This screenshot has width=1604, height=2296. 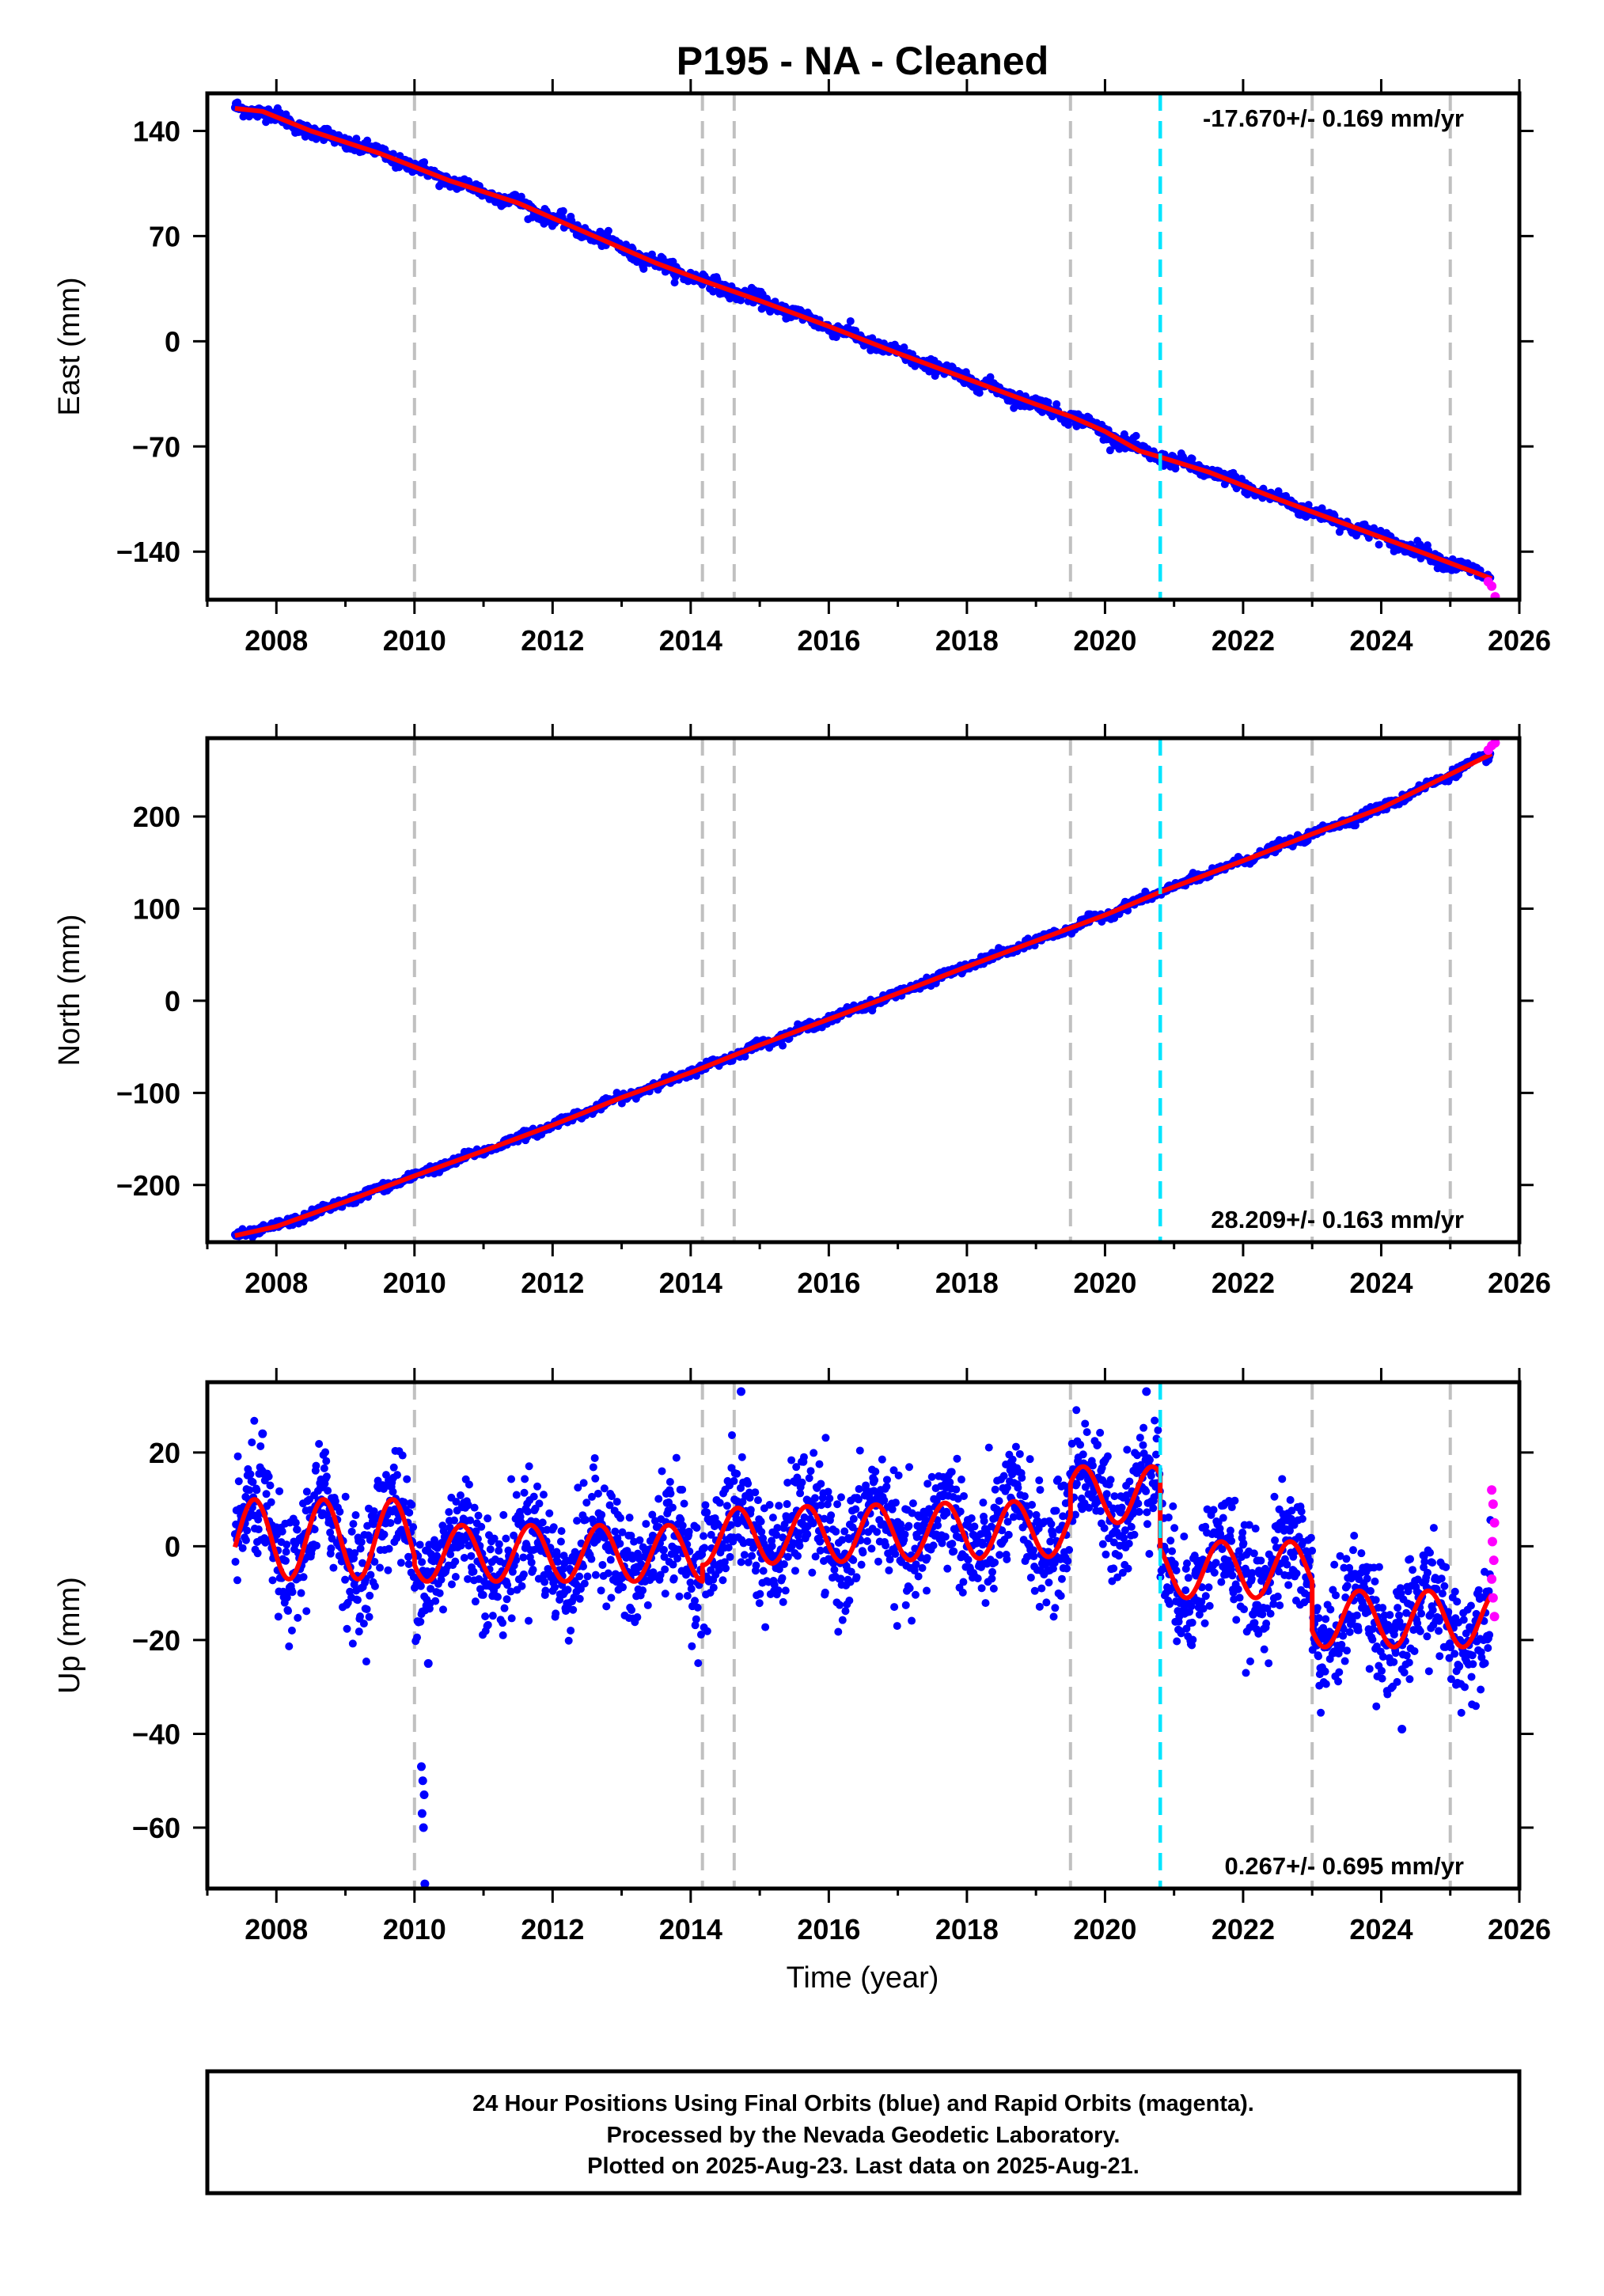 What do you see at coordinates (1519, 1283) in the screenshot?
I see `x-tick-label: 2026` at bounding box center [1519, 1283].